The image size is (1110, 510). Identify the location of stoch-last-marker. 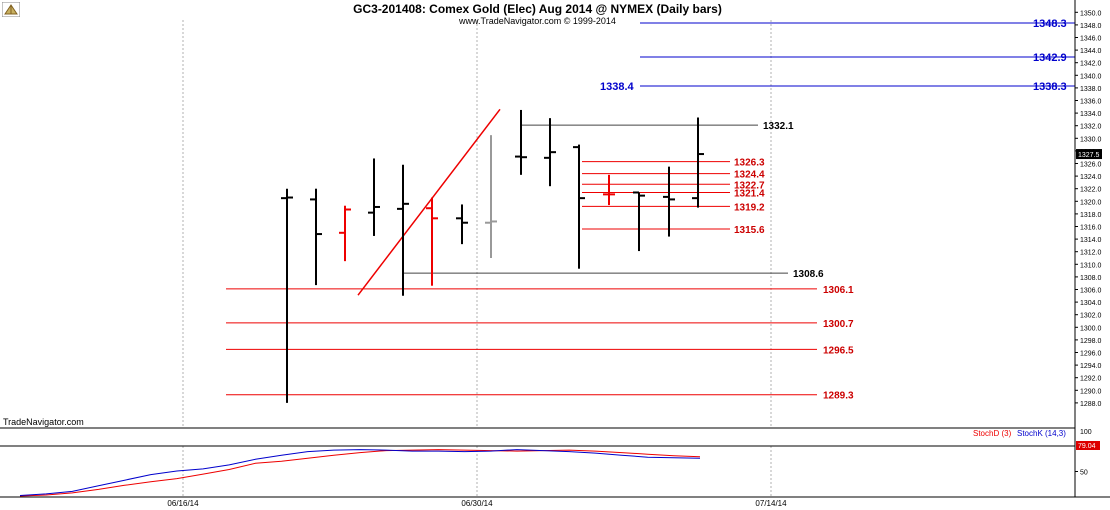
(1088, 445).